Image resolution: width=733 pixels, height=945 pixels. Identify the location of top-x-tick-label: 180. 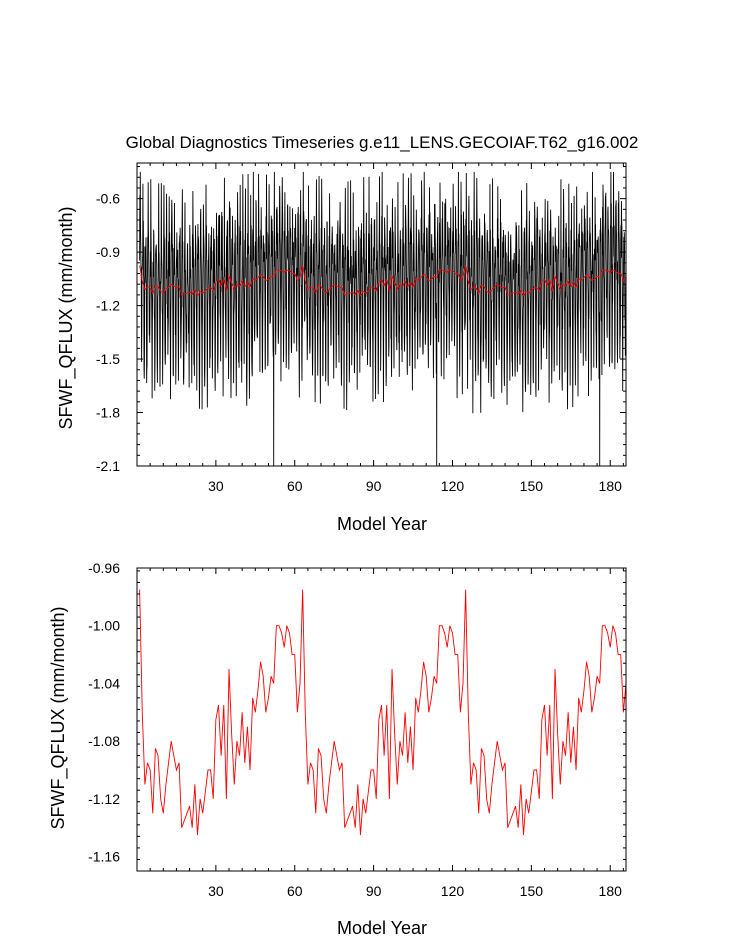
(611, 486).